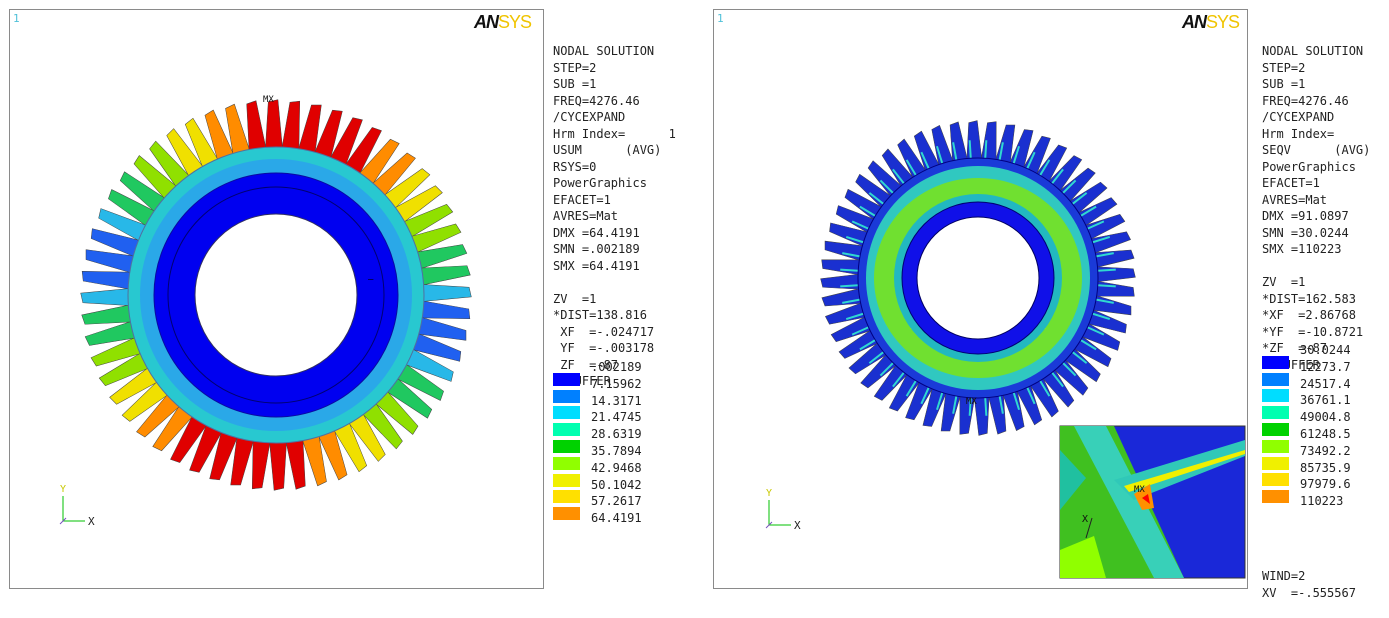  I want to click on info-line: *ZF =-87, so click(1295, 348).